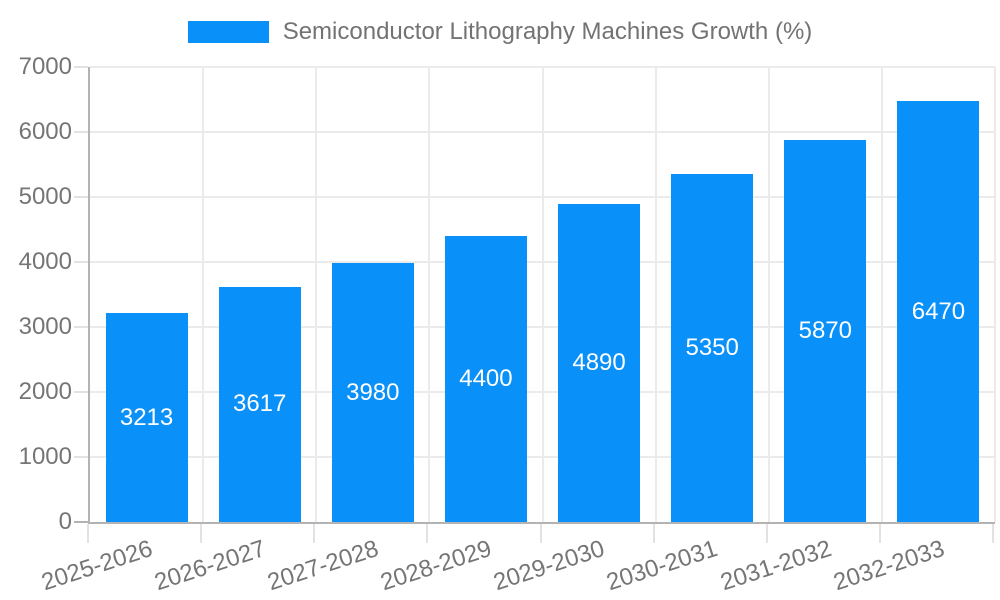 The width and height of the screenshot is (1000, 600). I want to click on y-axis-tick-label: 3000, so click(45, 326).